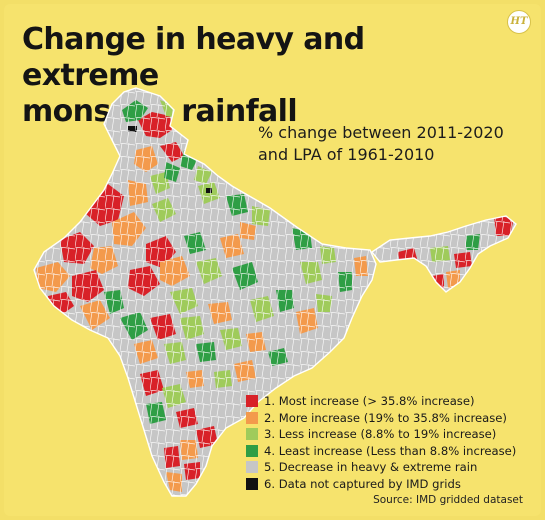 This screenshot has width=545, height=520. What do you see at coordinates (371, 467) in the screenshot?
I see `legend-label: 5. Decrease in heavy & extreme rain` at bounding box center [371, 467].